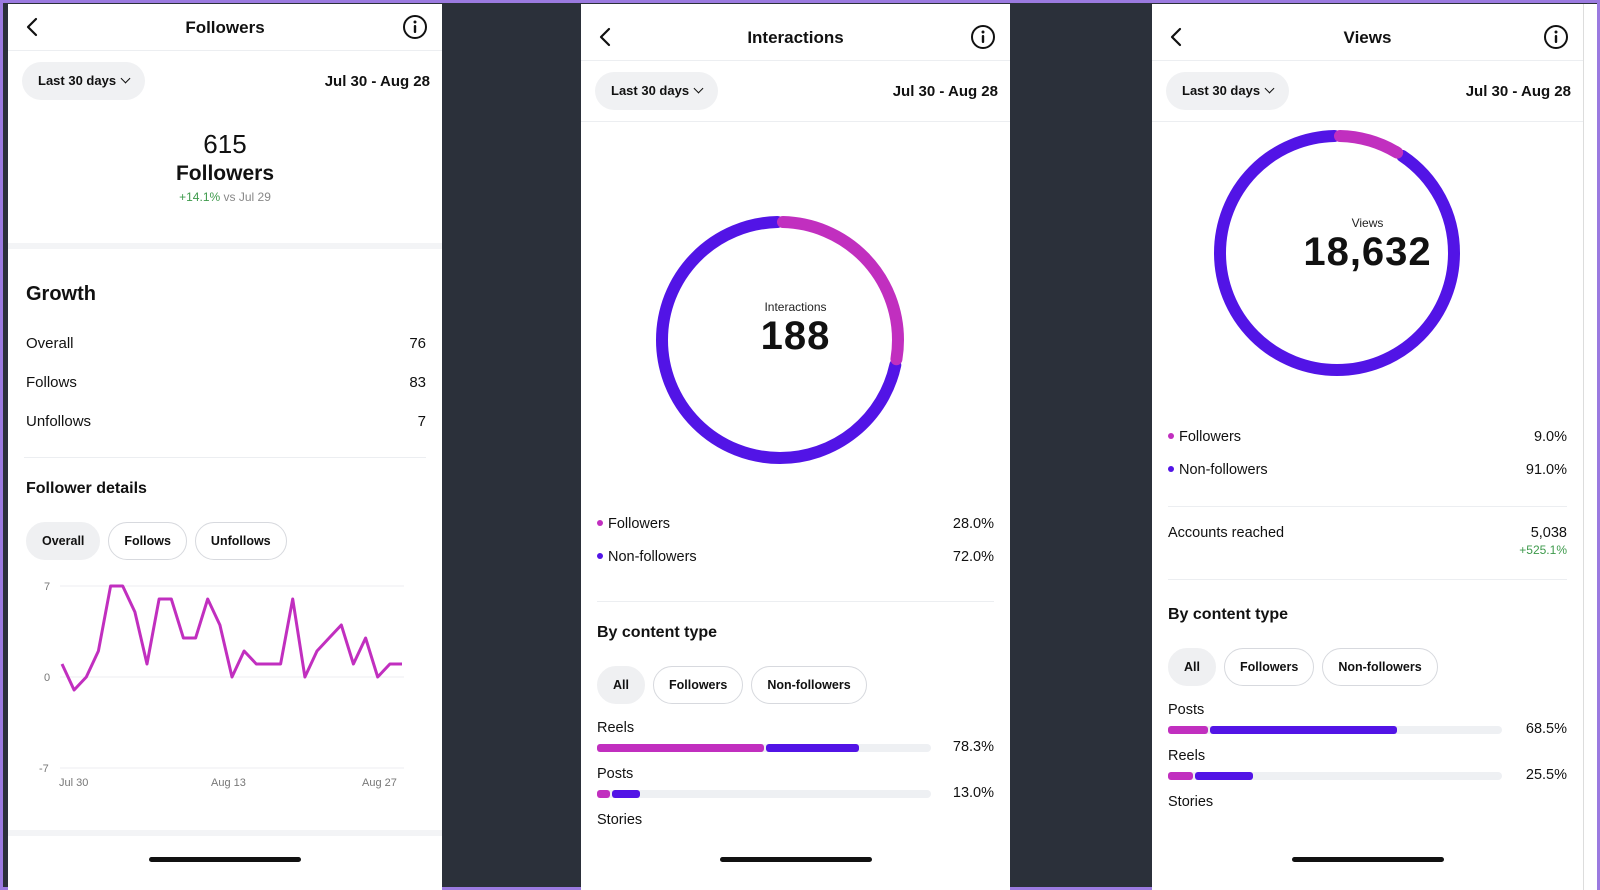 Image resolution: width=1600 pixels, height=890 pixels. What do you see at coordinates (620, 820) in the screenshot?
I see `content-type-label: Stories` at bounding box center [620, 820].